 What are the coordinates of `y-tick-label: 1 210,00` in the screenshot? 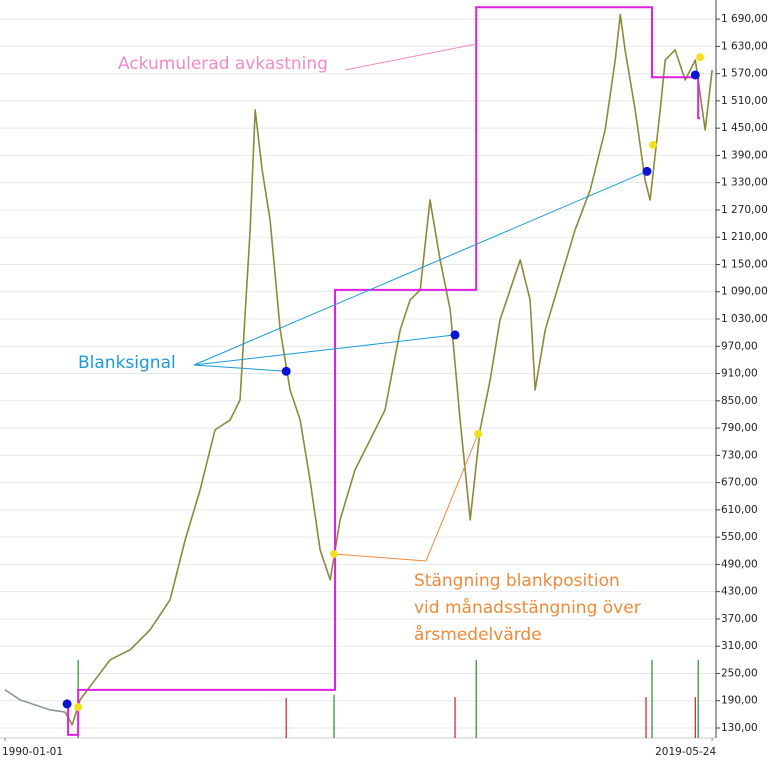 It's located at (744, 237).